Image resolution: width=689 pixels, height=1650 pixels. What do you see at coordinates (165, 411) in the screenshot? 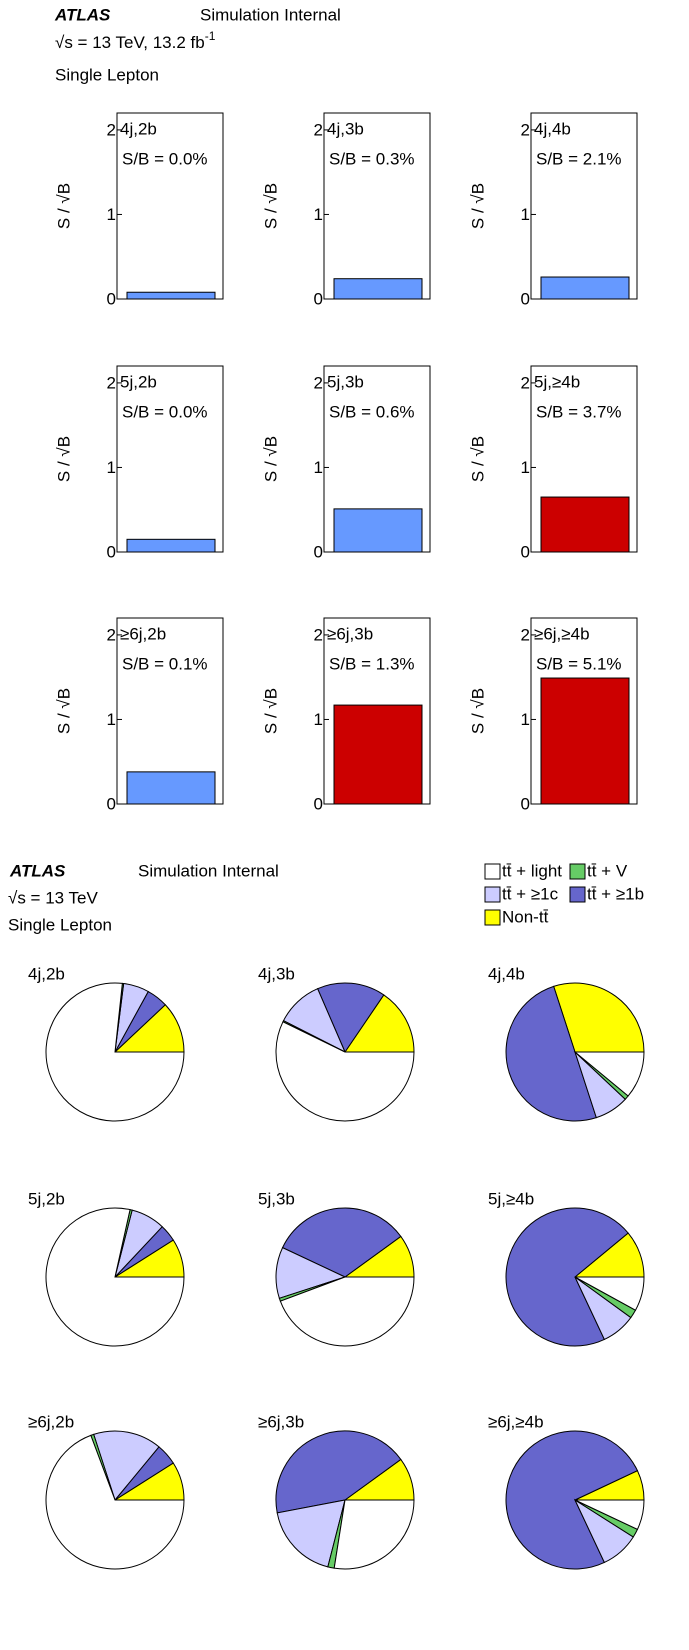
I see `sb-annotation: S/B = 0.0%` at bounding box center [165, 411].